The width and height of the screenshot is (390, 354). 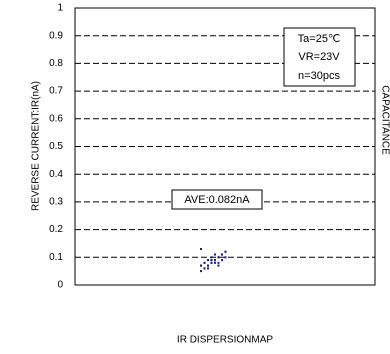 What do you see at coordinates (56, 146) in the screenshot?
I see `y-tick-label: 0.5` at bounding box center [56, 146].